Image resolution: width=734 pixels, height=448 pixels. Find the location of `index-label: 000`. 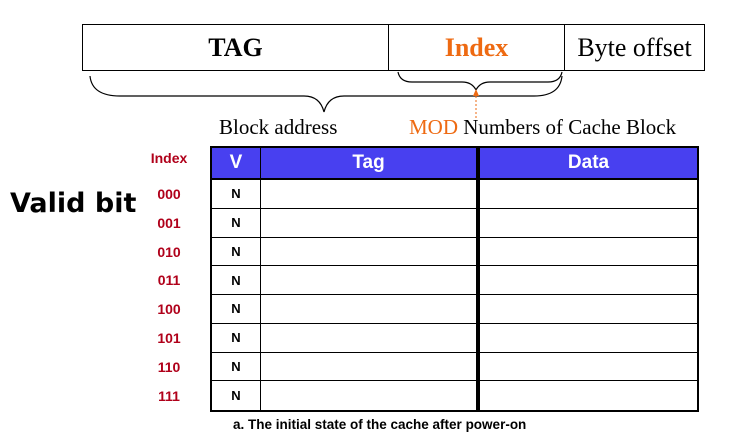

index-label: 000 is located at coordinates (169, 194).